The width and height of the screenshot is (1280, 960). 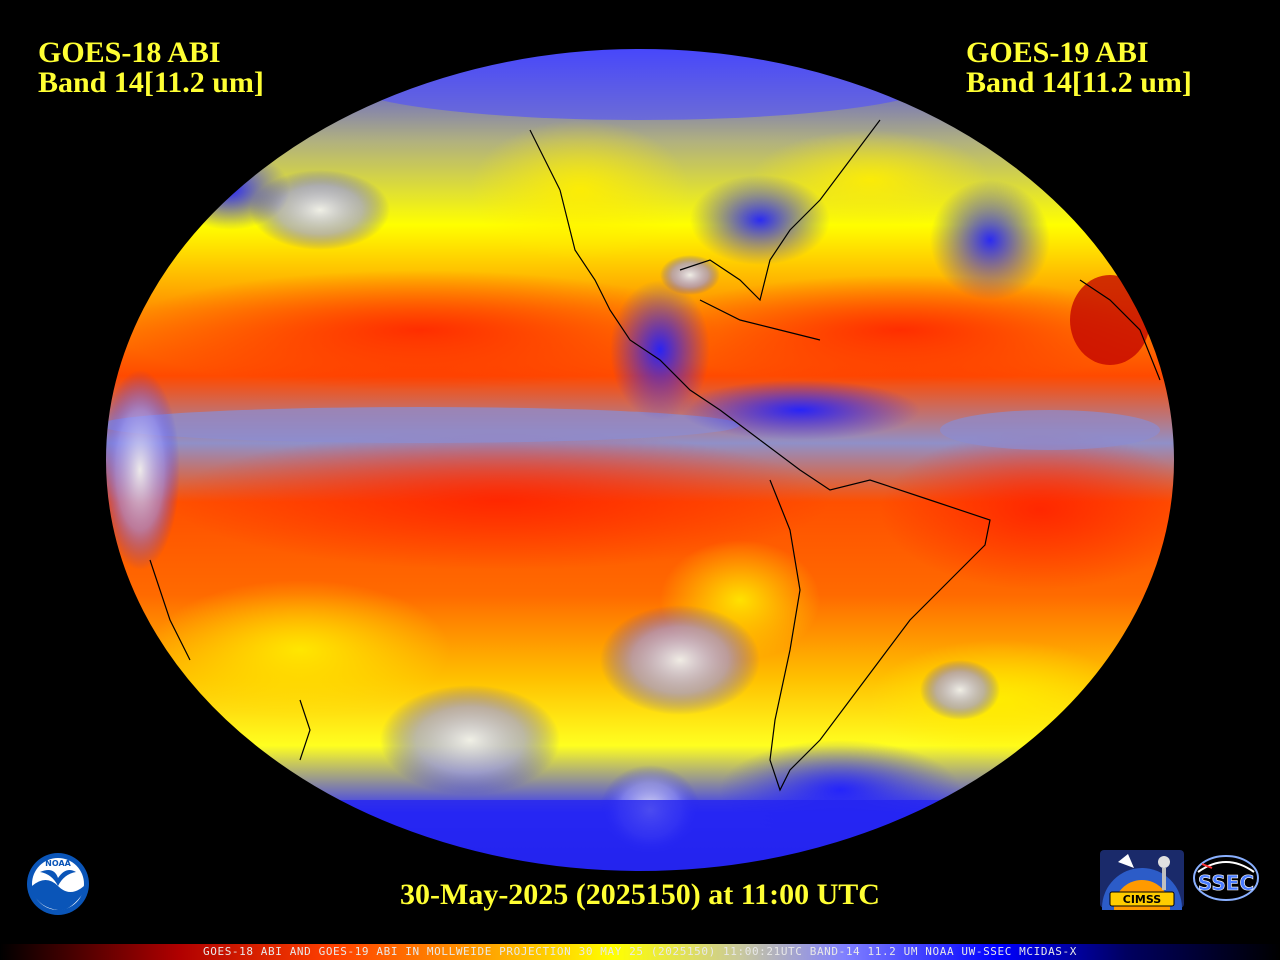 I want to click on image-date-stamp: 30-May-2025 (2025150) at 11:00 UTC, so click(x=640, y=894).